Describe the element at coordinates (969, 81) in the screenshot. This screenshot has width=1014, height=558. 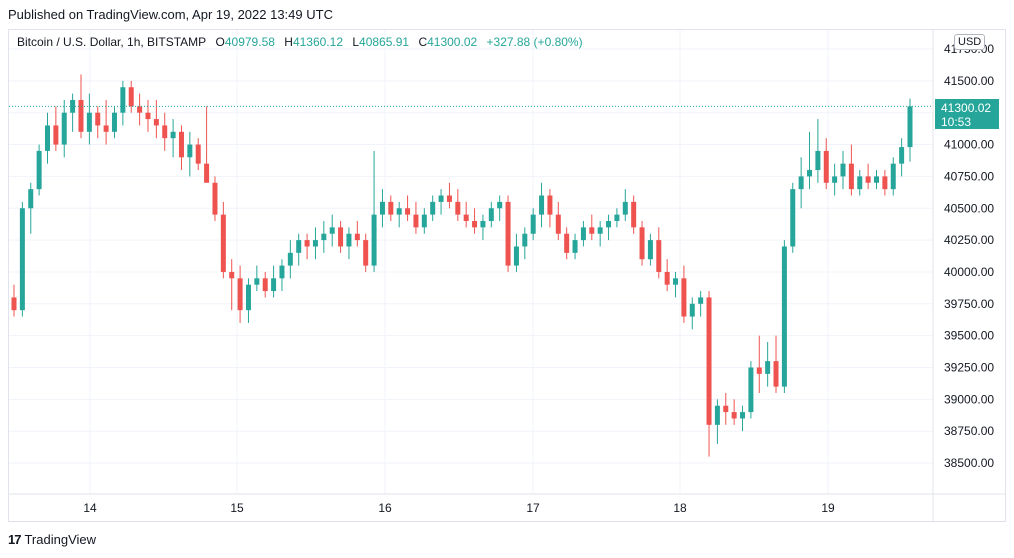
I see `y-tick-label: 41500.00` at that location.